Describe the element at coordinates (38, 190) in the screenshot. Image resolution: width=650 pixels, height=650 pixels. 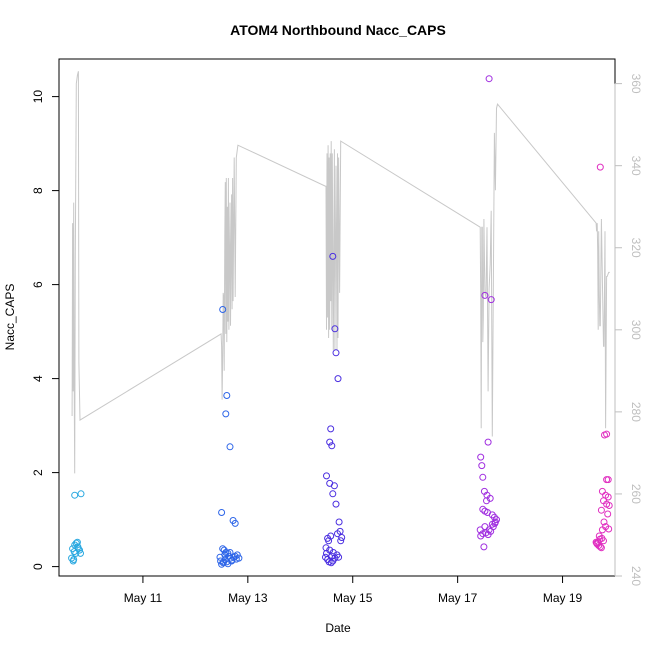
I see `y-tick-label-4: 8` at that location.